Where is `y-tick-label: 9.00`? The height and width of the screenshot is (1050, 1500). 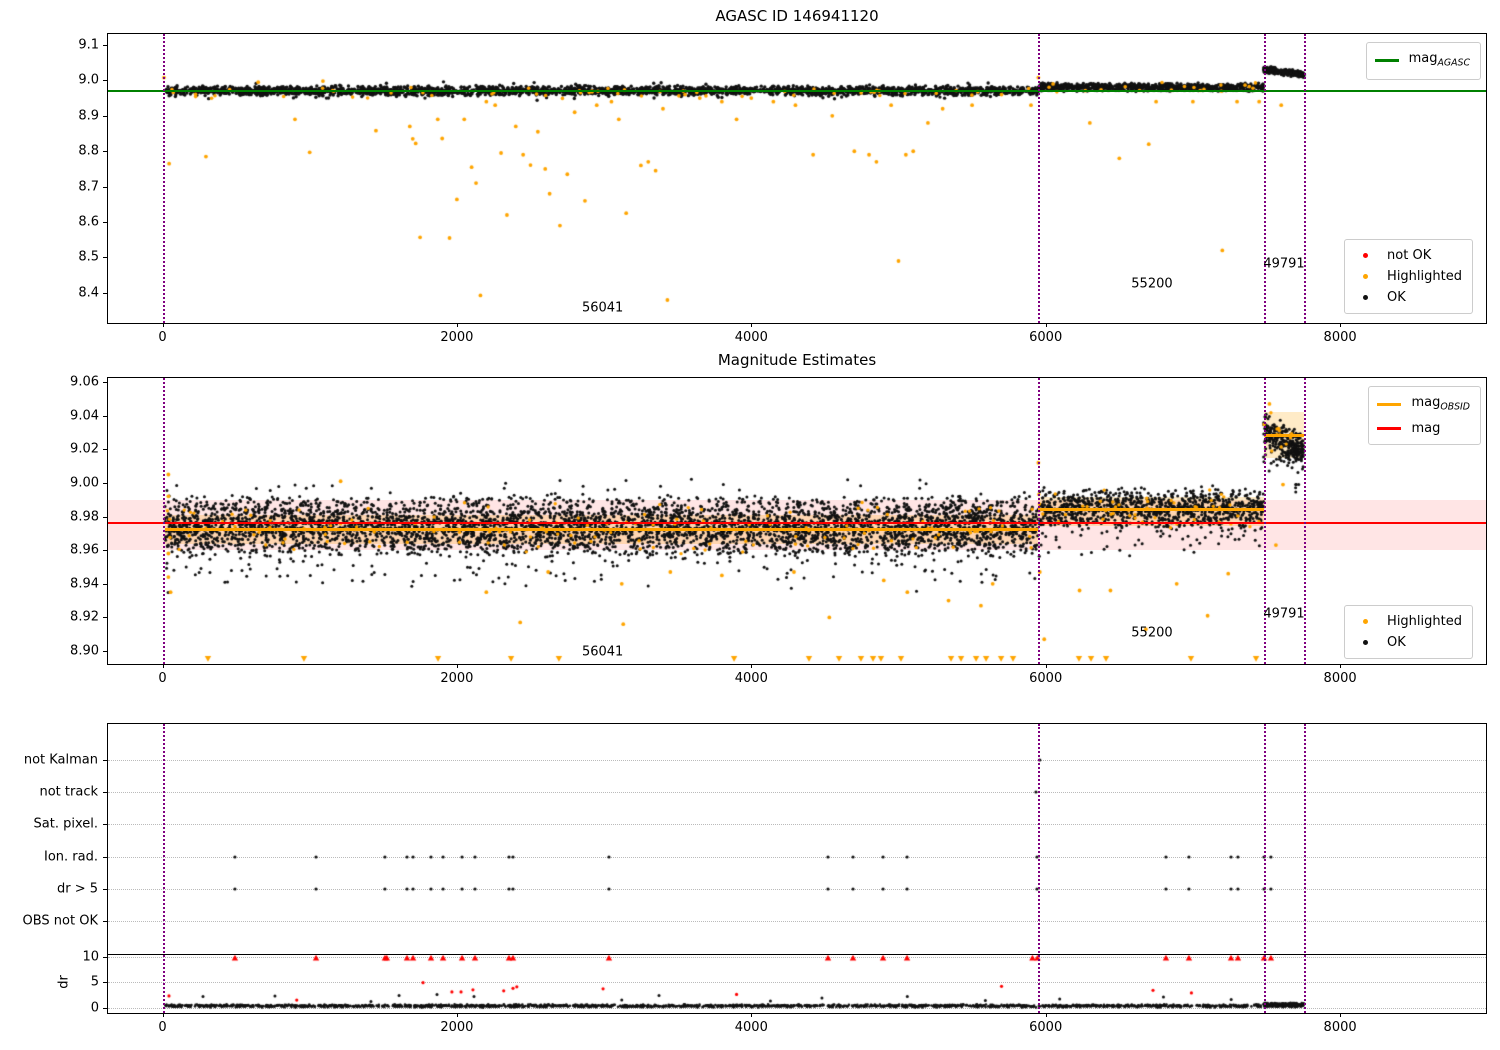
y-tick-label: 9.00 is located at coordinates (84, 483).